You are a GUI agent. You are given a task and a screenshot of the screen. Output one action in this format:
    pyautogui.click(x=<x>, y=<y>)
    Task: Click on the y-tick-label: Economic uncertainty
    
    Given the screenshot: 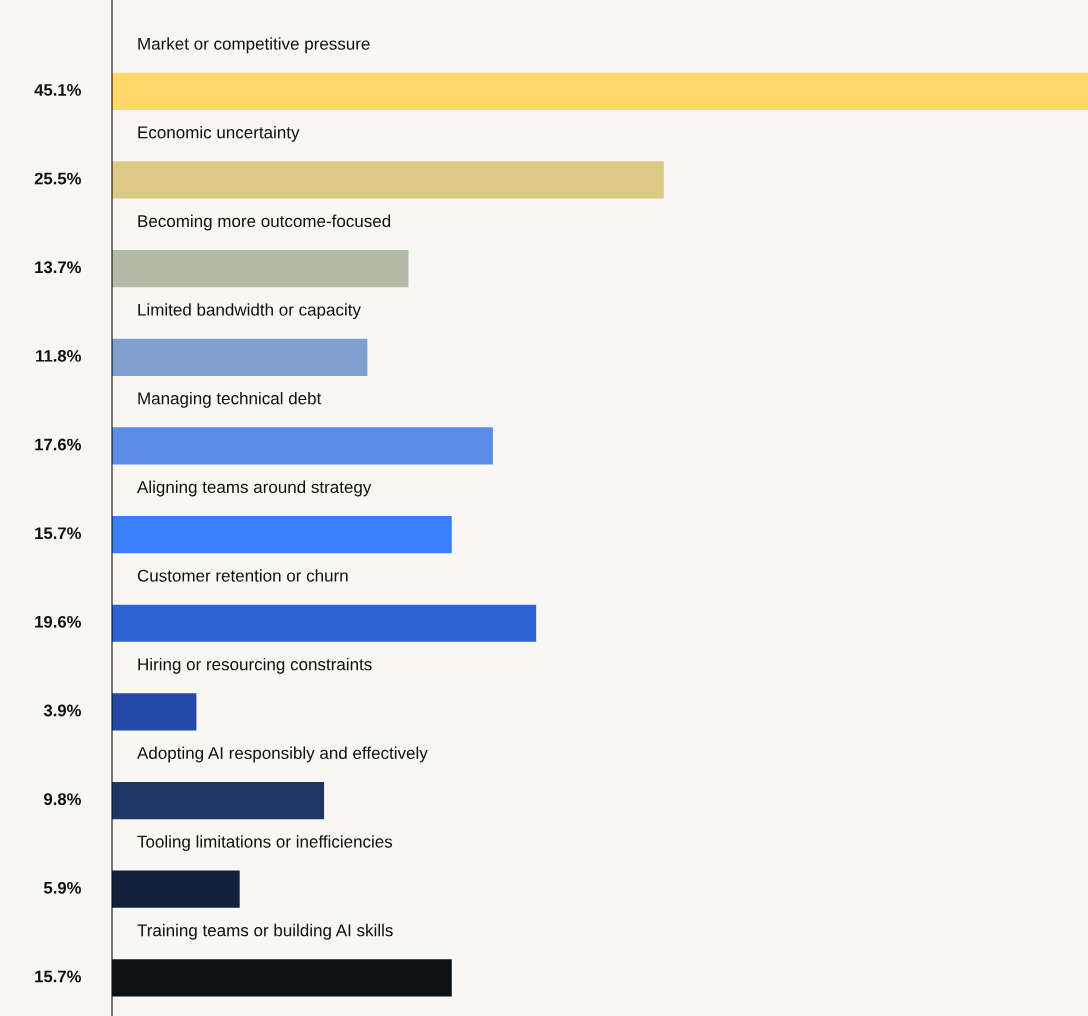 What is the action you would take?
    pyautogui.click(x=219, y=133)
    